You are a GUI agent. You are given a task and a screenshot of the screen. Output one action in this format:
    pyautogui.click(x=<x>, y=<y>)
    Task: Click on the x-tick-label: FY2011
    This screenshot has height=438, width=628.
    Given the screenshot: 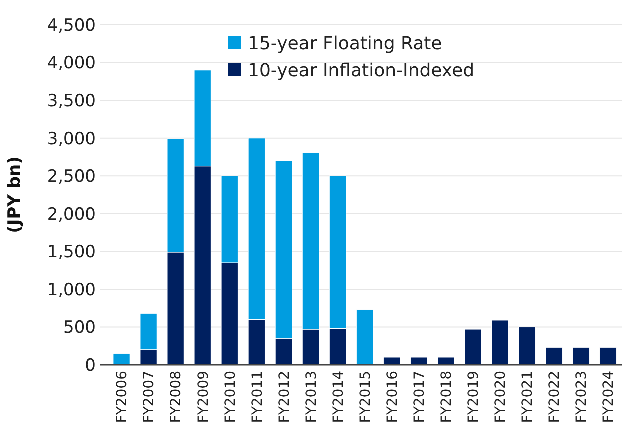 What is the action you would take?
    pyautogui.click(x=258, y=397)
    